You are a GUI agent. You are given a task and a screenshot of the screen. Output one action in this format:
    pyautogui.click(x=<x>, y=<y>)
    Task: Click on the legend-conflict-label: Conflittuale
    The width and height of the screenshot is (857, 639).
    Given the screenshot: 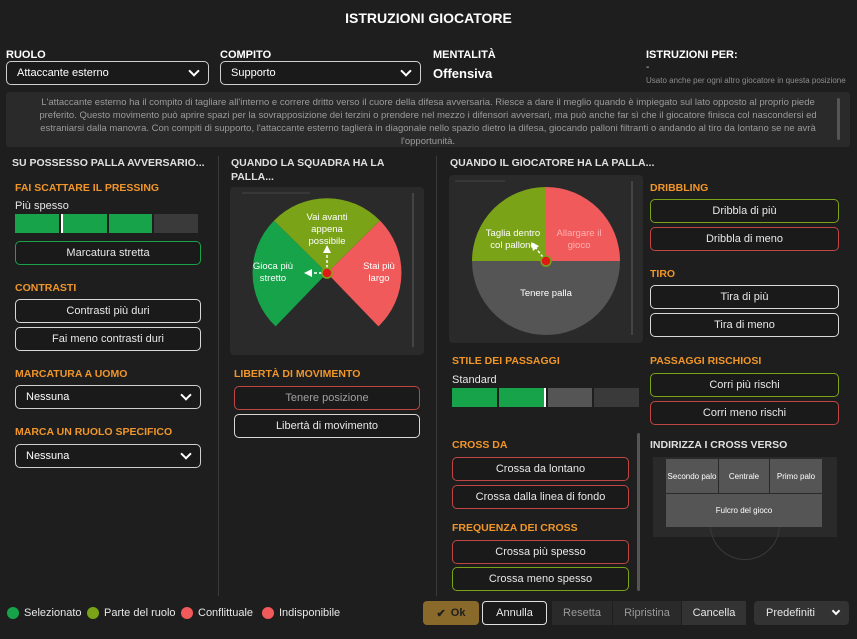 What is the action you would take?
    pyautogui.click(x=226, y=613)
    